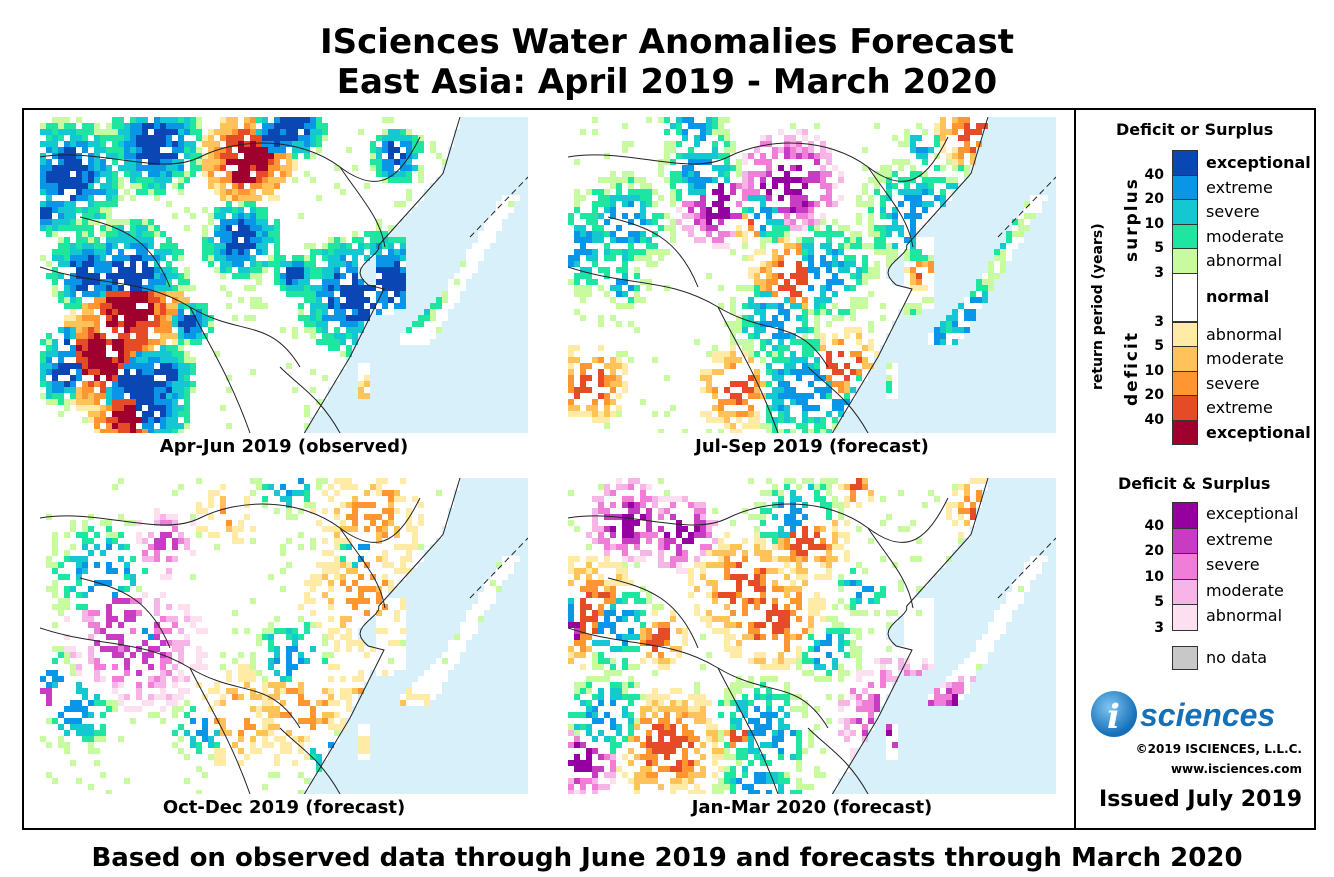 The height and width of the screenshot is (877, 1334). What do you see at coordinates (1245, 358) in the screenshot?
I see `legend-label-deficit-moderate: moderate` at bounding box center [1245, 358].